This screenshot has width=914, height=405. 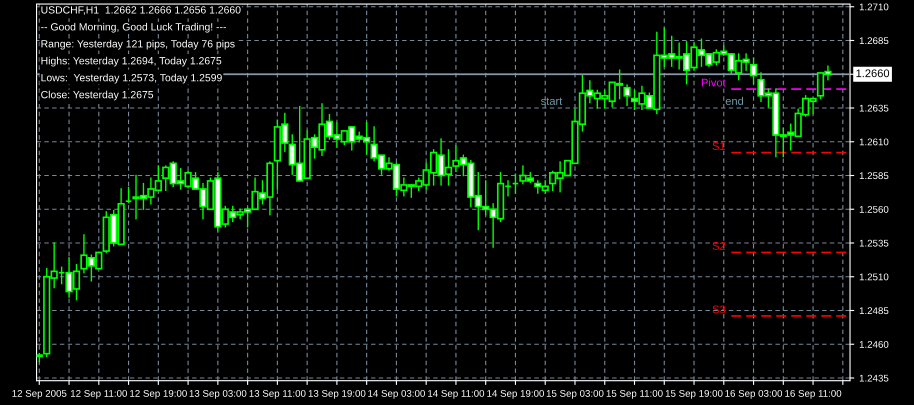 What do you see at coordinates (874, 243) in the screenshot?
I see `y-tick-label: 1.2535` at bounding box center [874, 243].